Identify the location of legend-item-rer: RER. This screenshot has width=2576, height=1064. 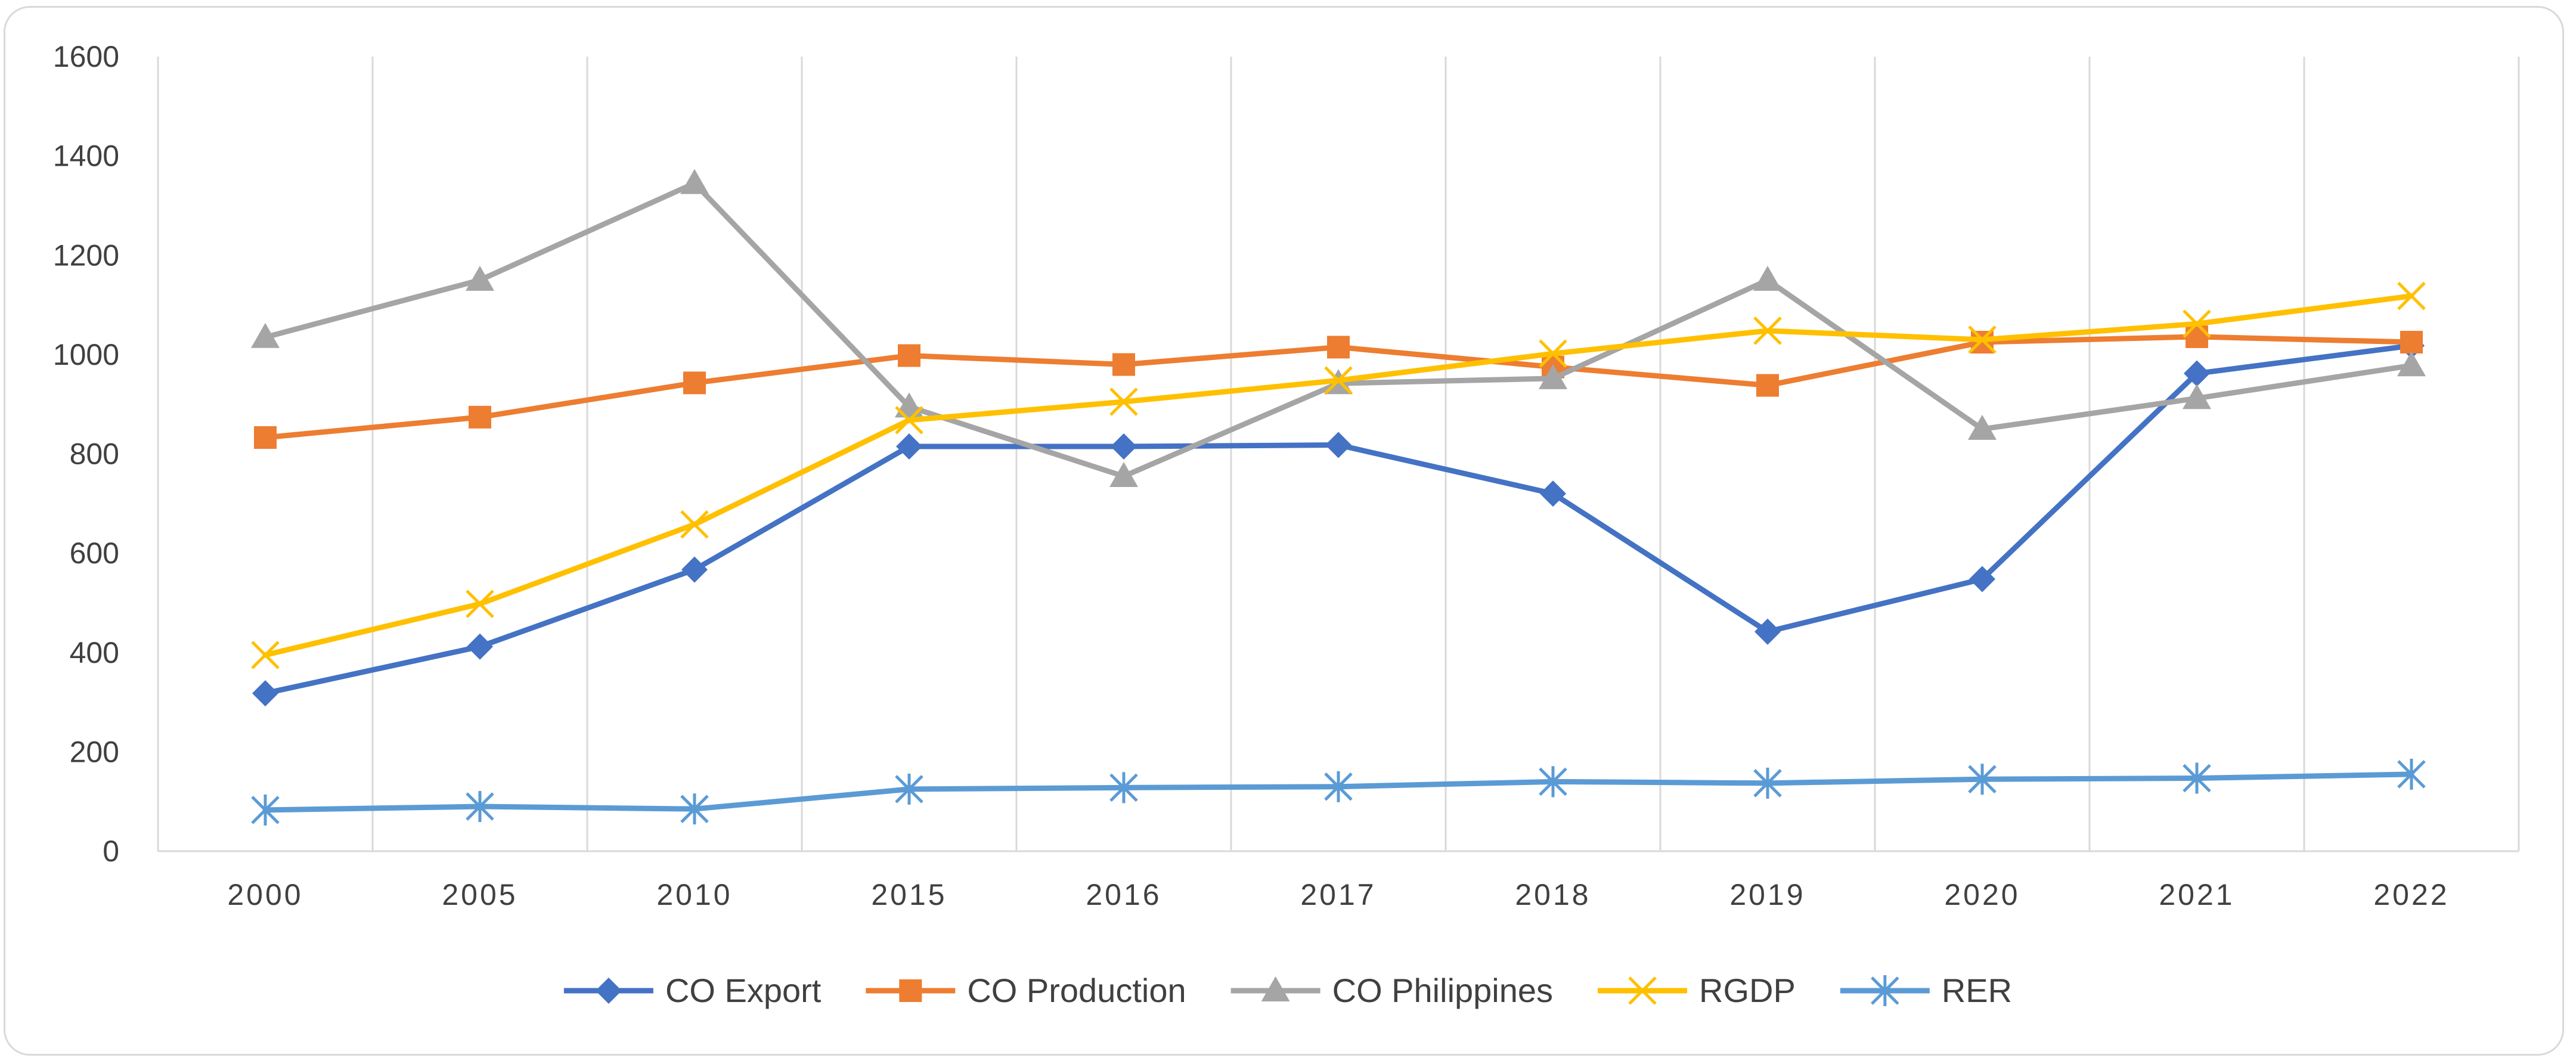
(1926, 990).